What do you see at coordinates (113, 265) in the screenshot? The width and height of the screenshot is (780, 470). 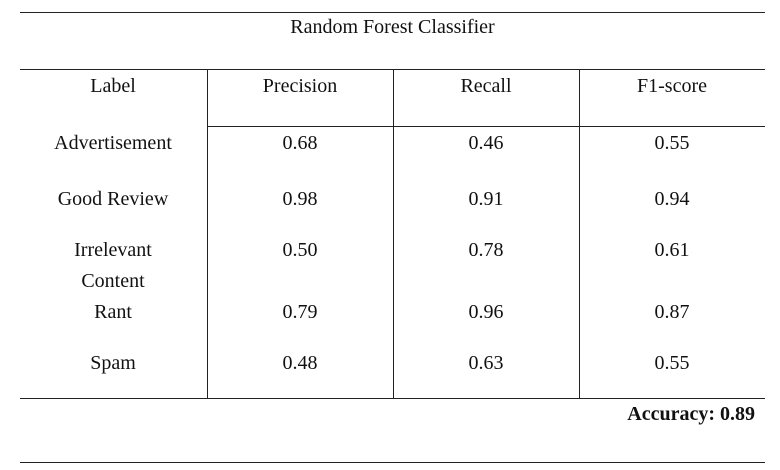 I see `row-label: Irrelevant Content` at bounding box center [113, 265].